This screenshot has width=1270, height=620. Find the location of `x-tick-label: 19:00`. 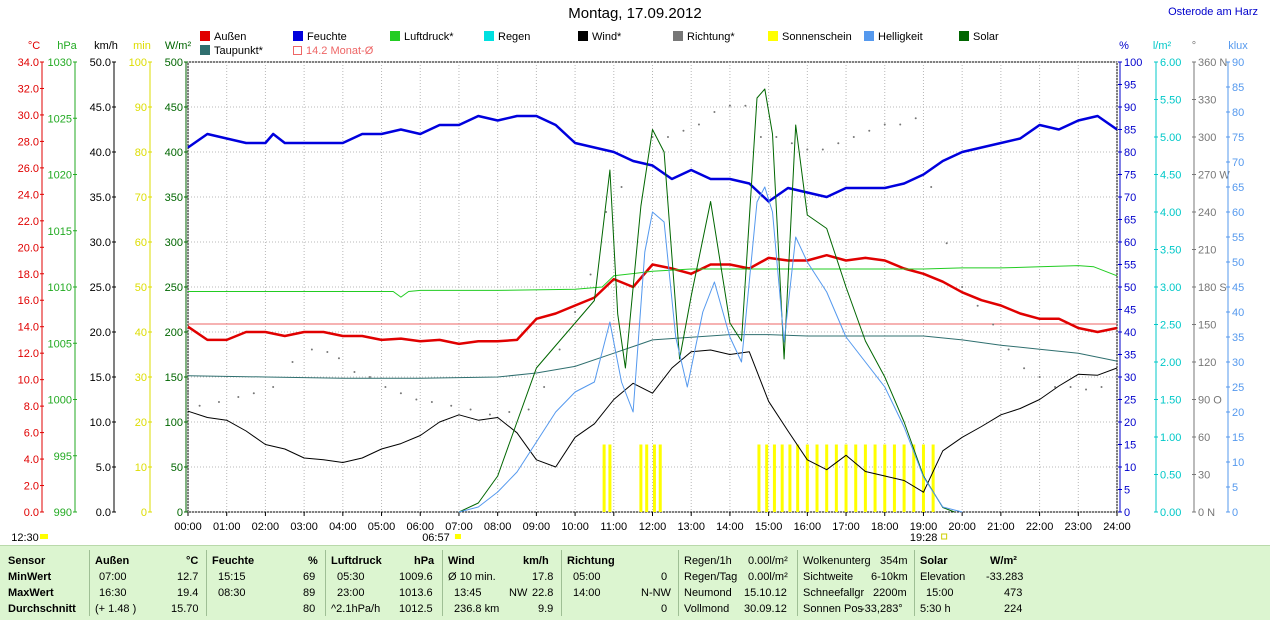

x-tick-label: 19:00 is located at coordinates (924, 527).